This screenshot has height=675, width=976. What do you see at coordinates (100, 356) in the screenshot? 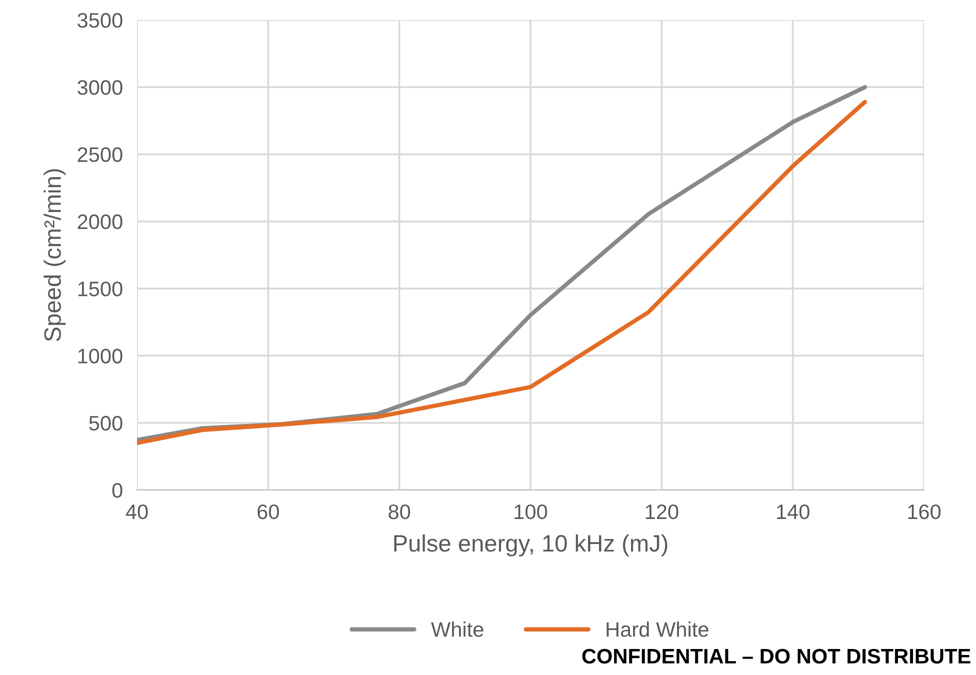
I see `y-tick-label: 1000` at bounding box center [100, 356].